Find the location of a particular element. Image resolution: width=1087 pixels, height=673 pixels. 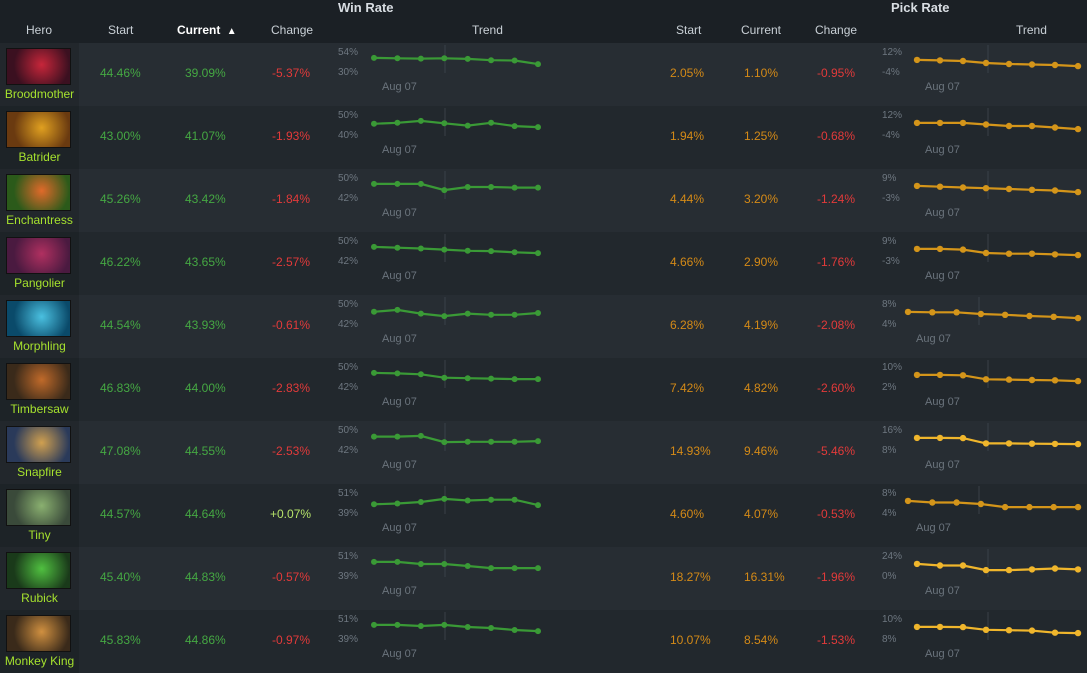

hero-cell: Broodmother is located at coordinates (39, 74).